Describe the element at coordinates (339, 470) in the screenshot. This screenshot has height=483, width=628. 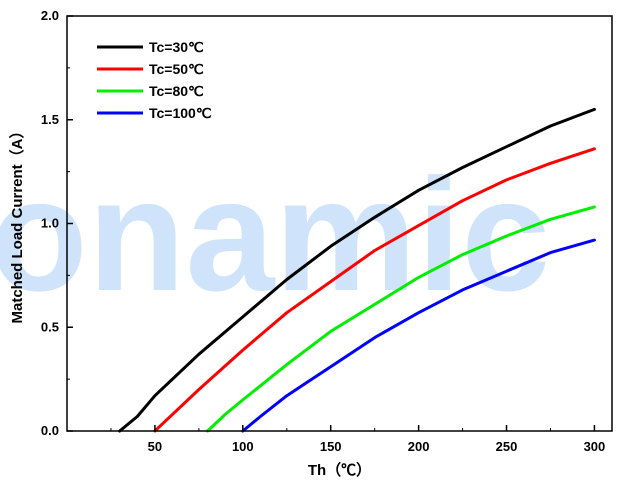
I see `x-axis-label: Th（℃）` at that location.